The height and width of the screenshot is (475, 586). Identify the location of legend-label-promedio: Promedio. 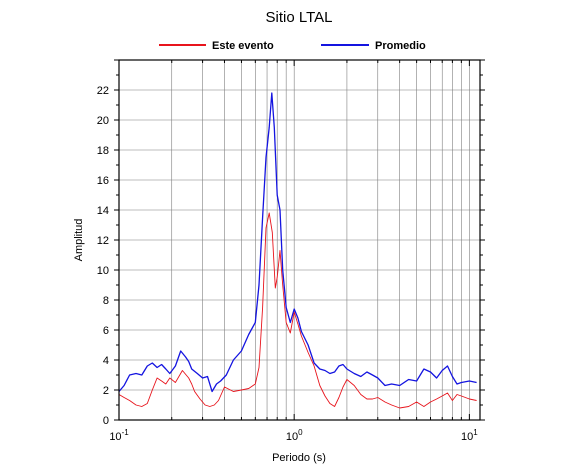
(400, 46).